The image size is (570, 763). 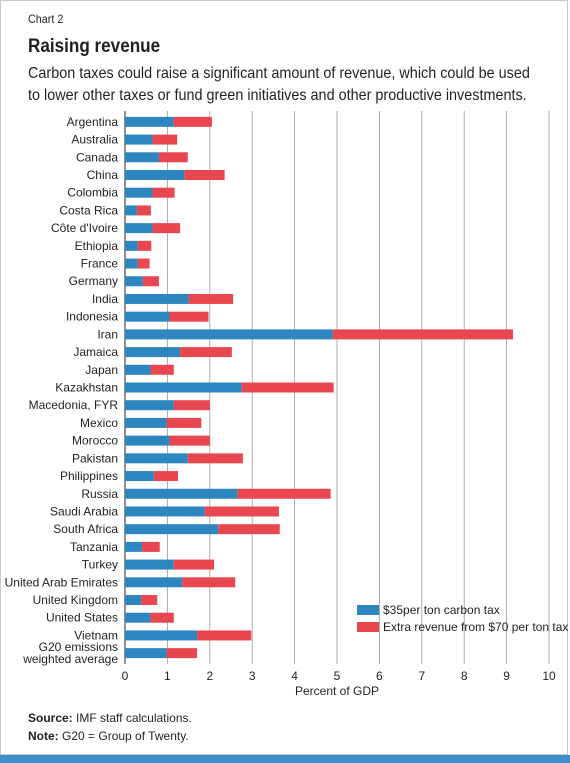 I want to click on category-label: Colombia, so click(x=92, y=193).